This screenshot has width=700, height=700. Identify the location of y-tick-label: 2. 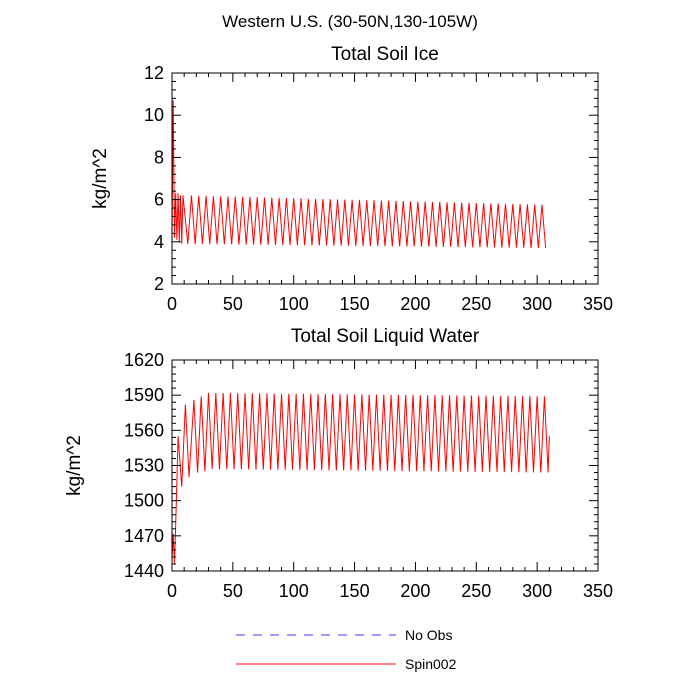
(159, 284).